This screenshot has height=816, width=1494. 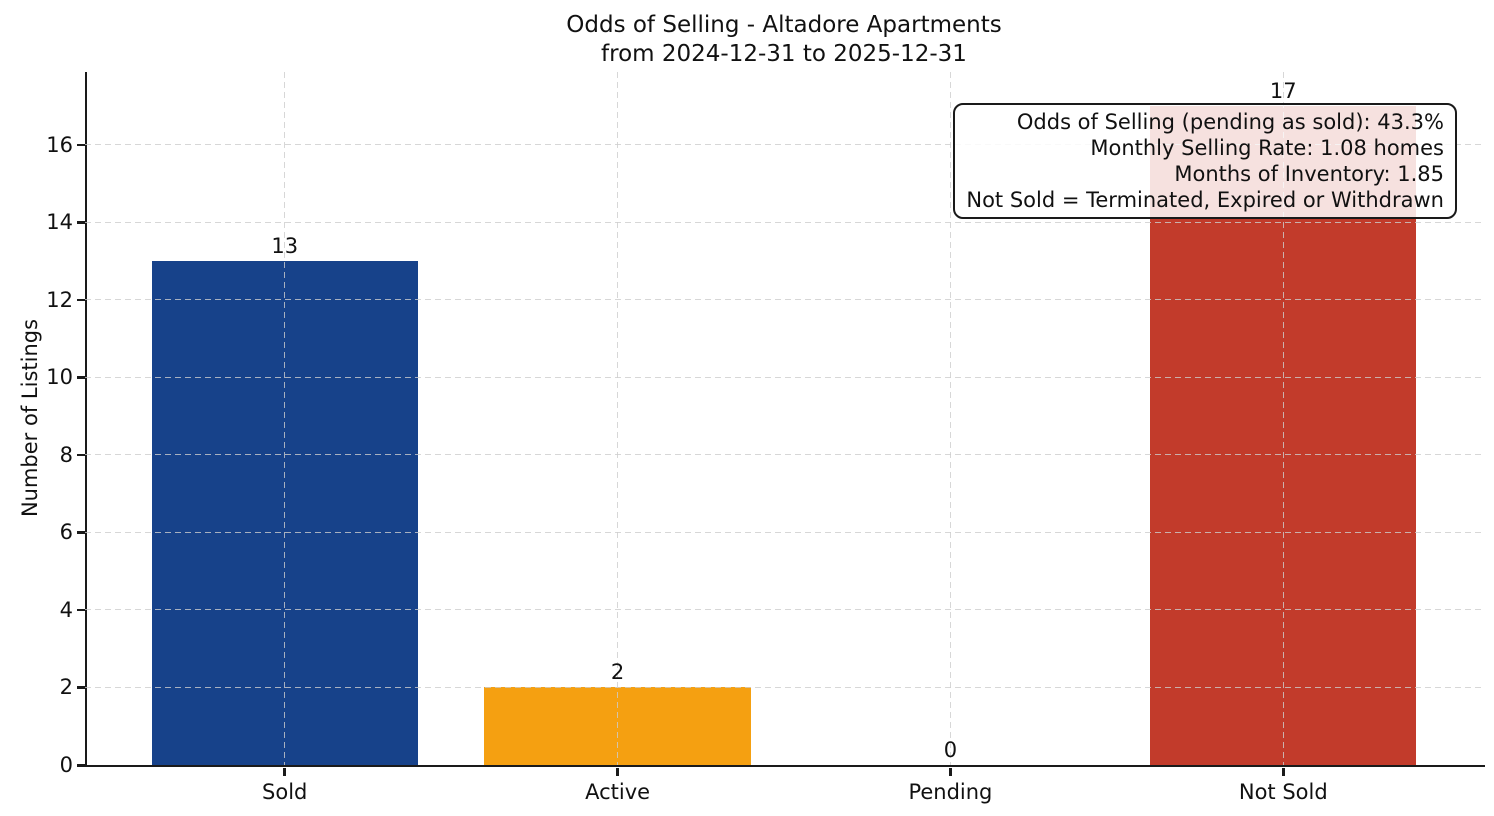 What do you see at coordinates (66, 532) in the screenshot?
I see `y-tick-label: 6` at bounding box center [66, 532].